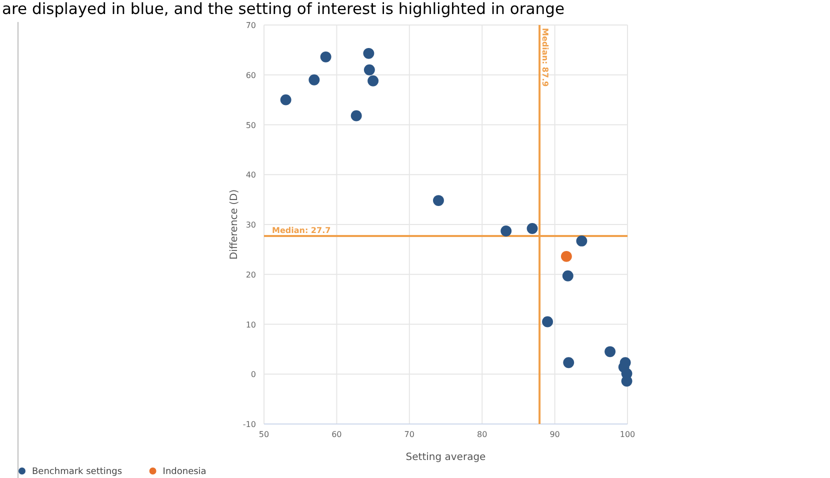 The image size is (830, 478). What do you see at coordinates (409, 434) in the screenshot?
I see `x-tick-label: 70` at bounding box center [409, 434].